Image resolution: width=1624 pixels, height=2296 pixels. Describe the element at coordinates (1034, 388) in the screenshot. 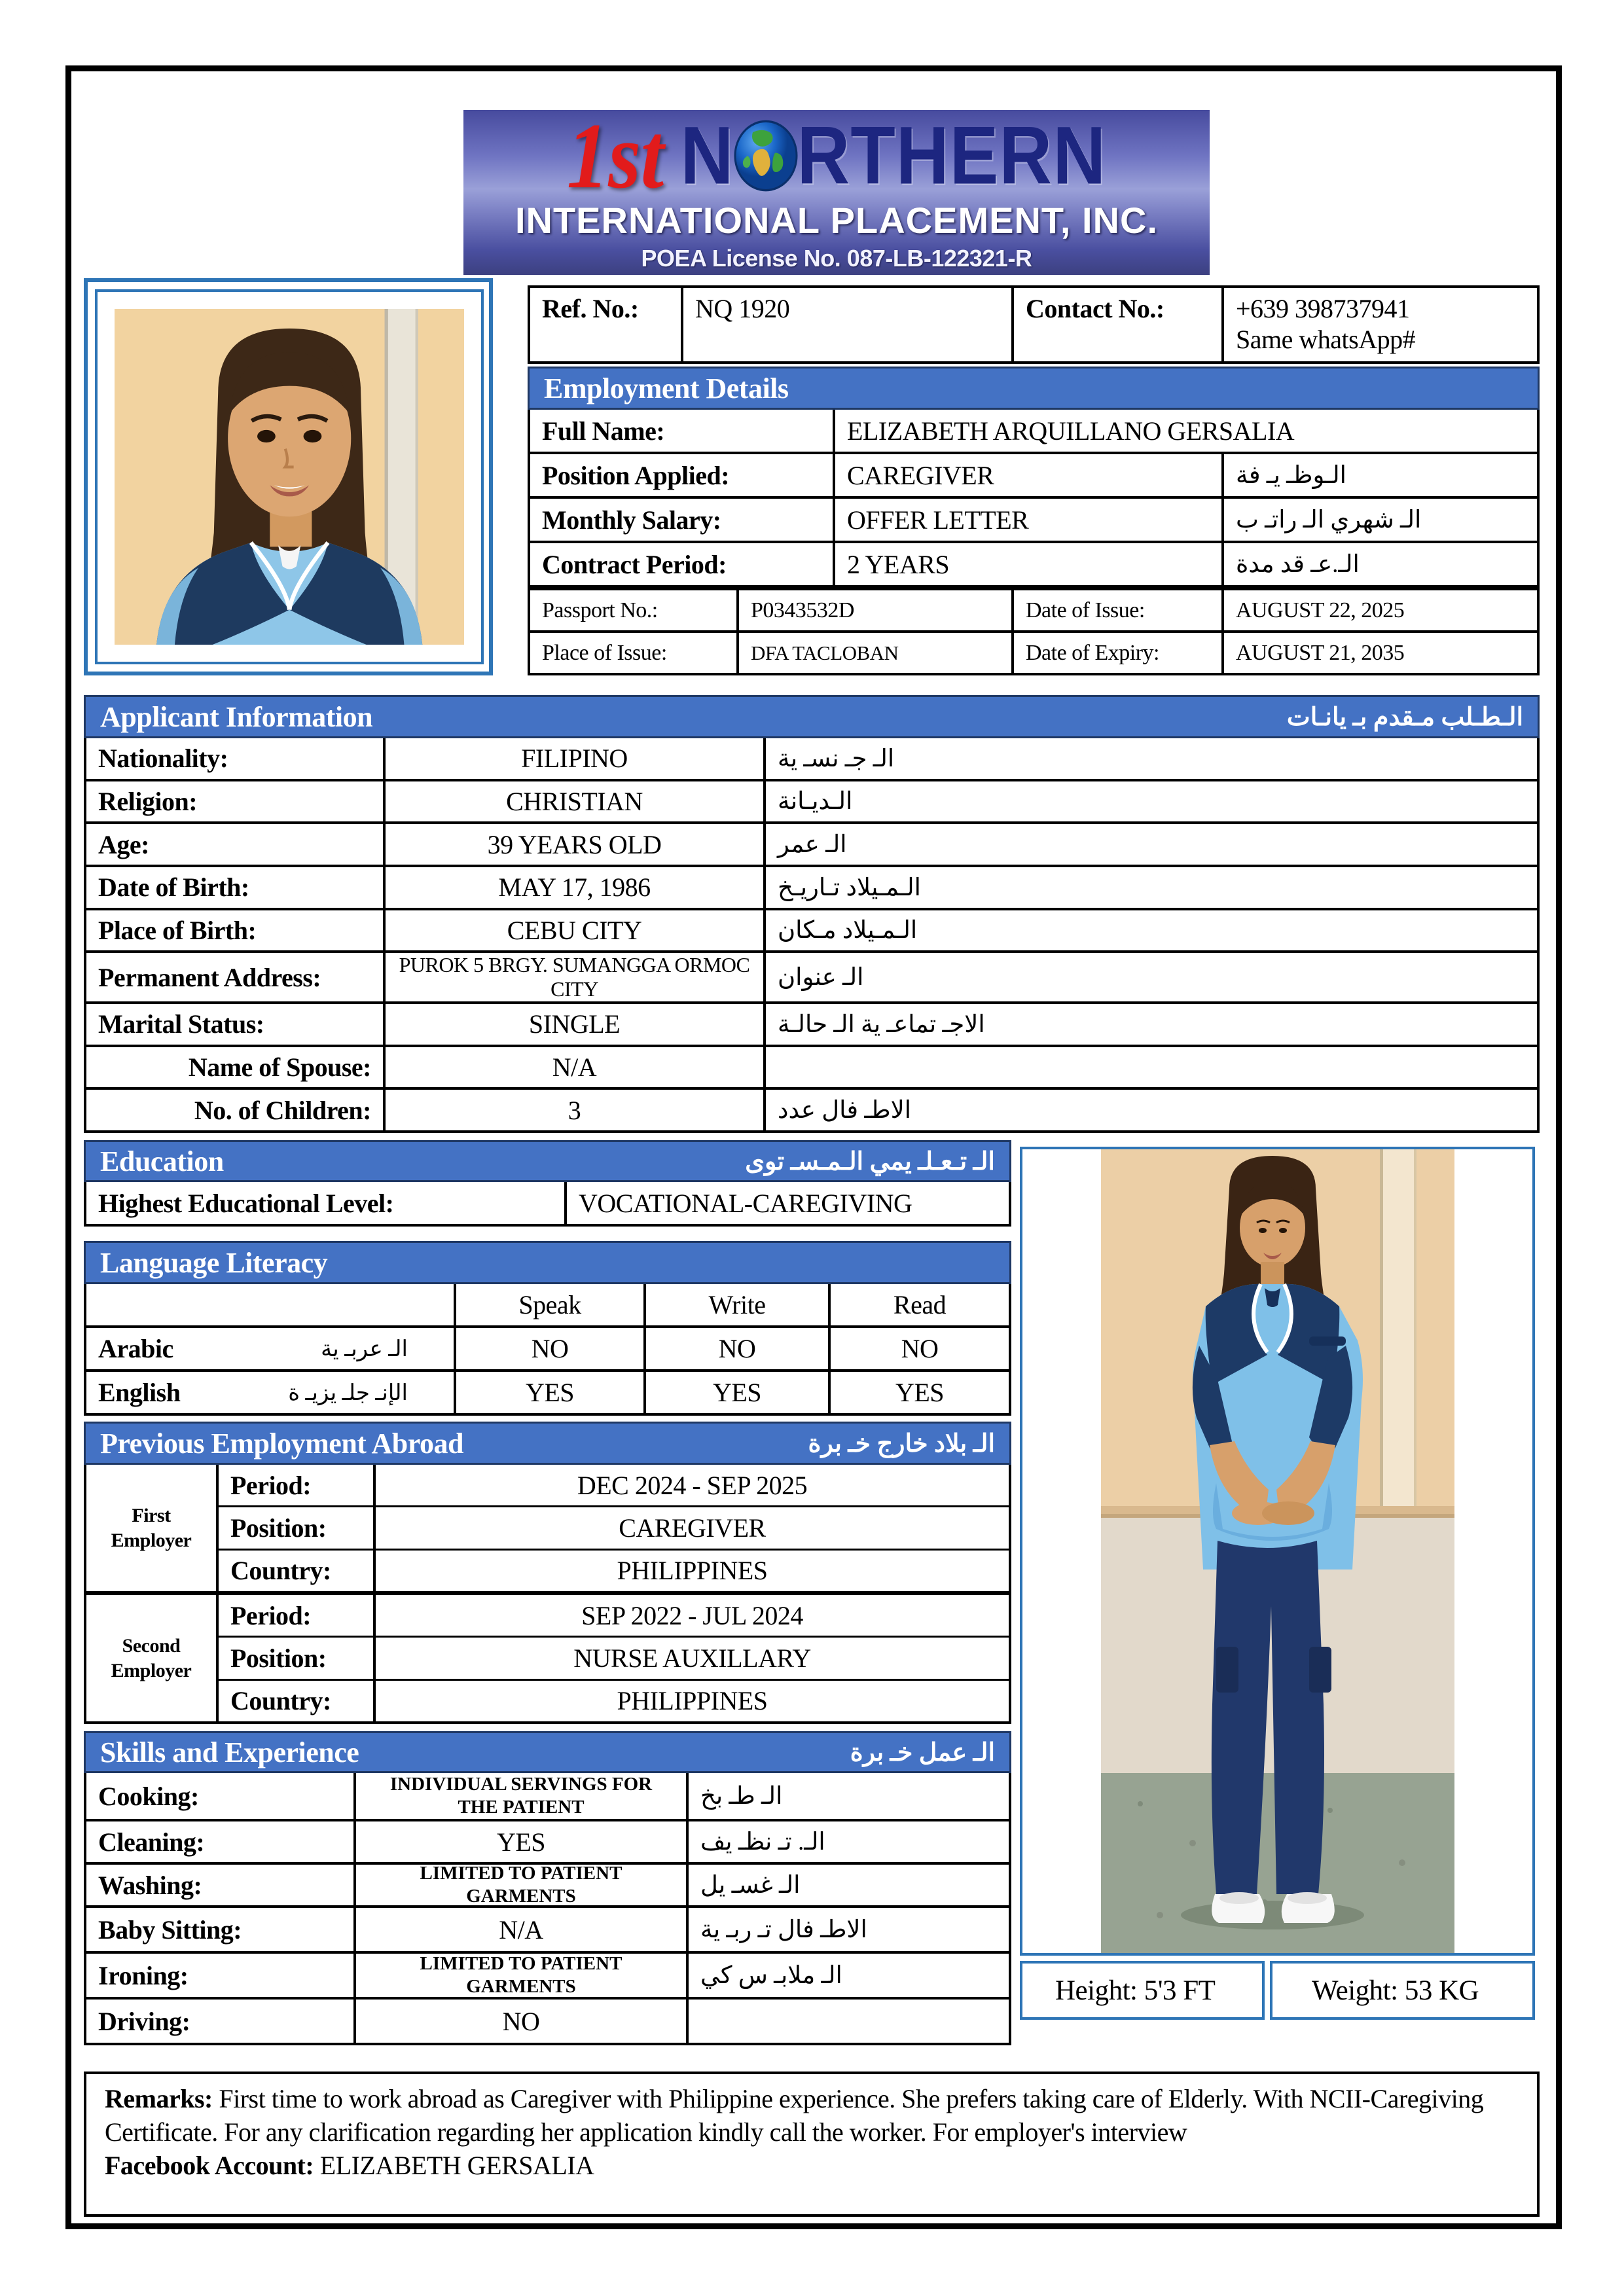

I see `employment-details-header: Employment Details` at that location.